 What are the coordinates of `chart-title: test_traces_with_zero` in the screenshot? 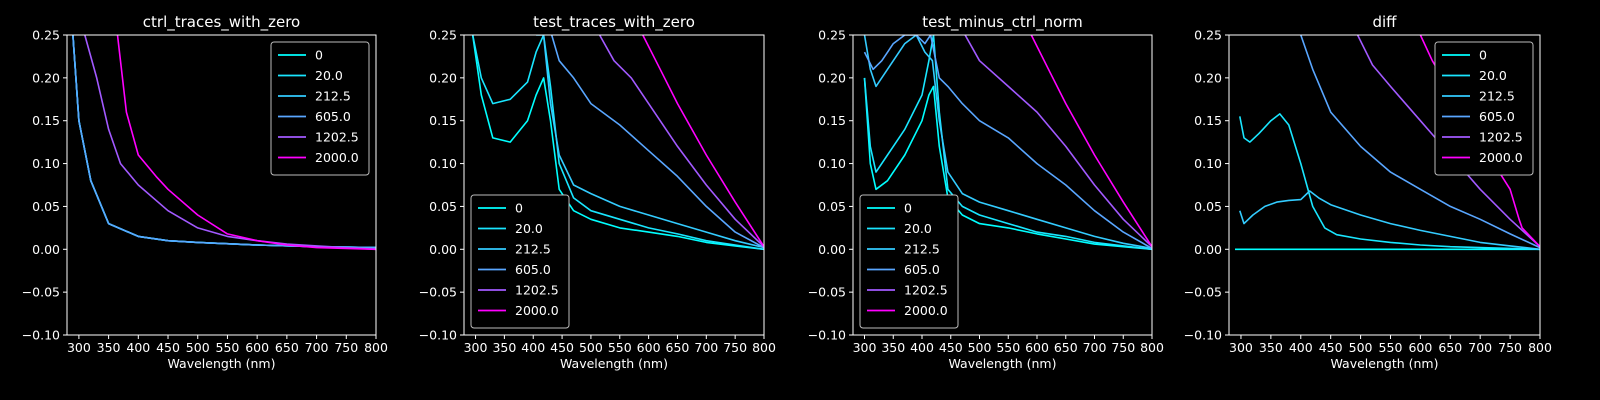 It's located at (614, 22).